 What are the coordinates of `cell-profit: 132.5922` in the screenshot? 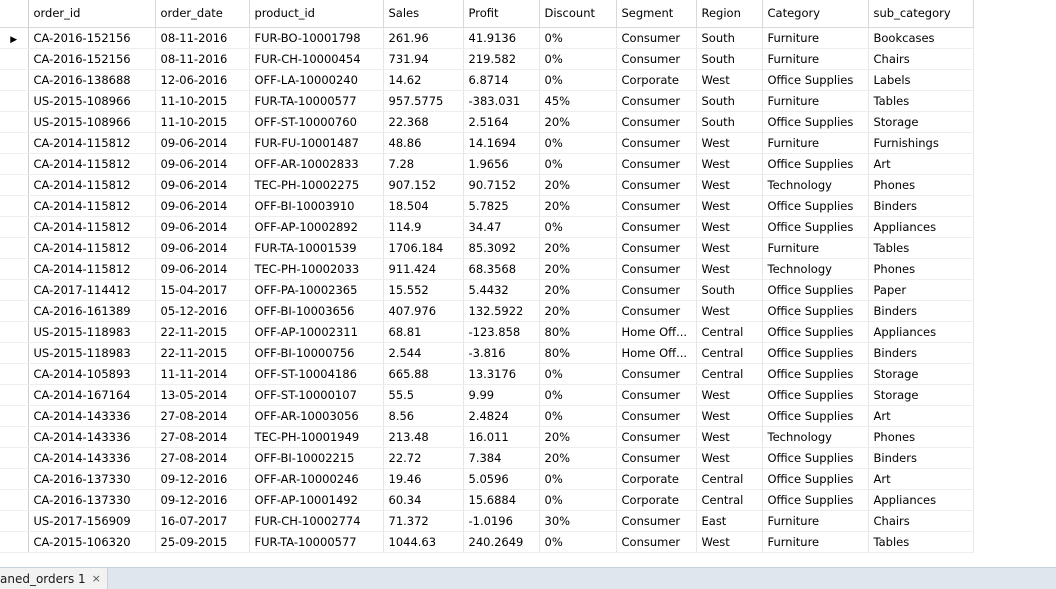 It's located at (501, 311).